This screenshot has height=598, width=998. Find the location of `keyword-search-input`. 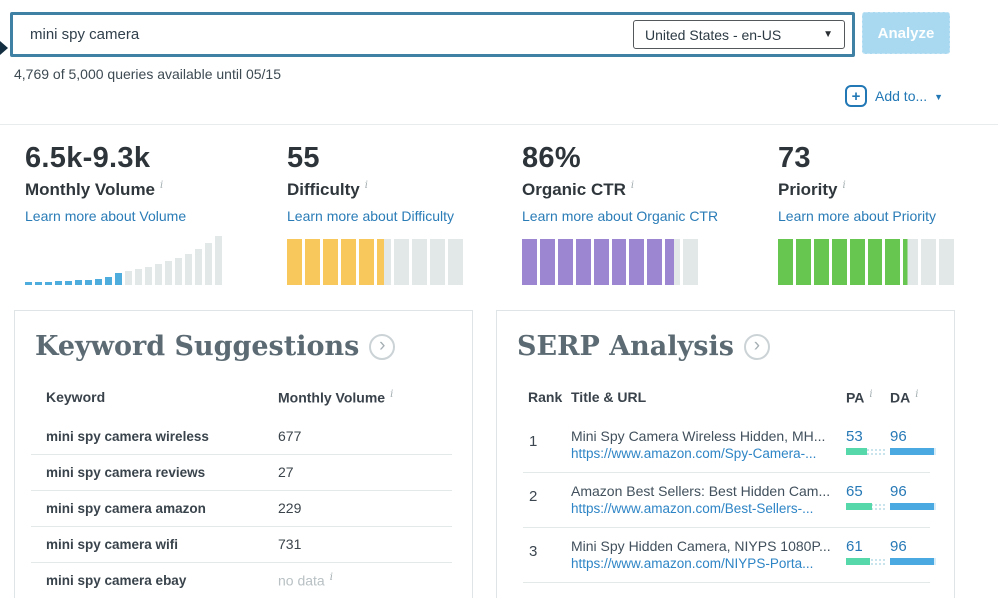

keyword-search-input is located at coordinates (323, 34).